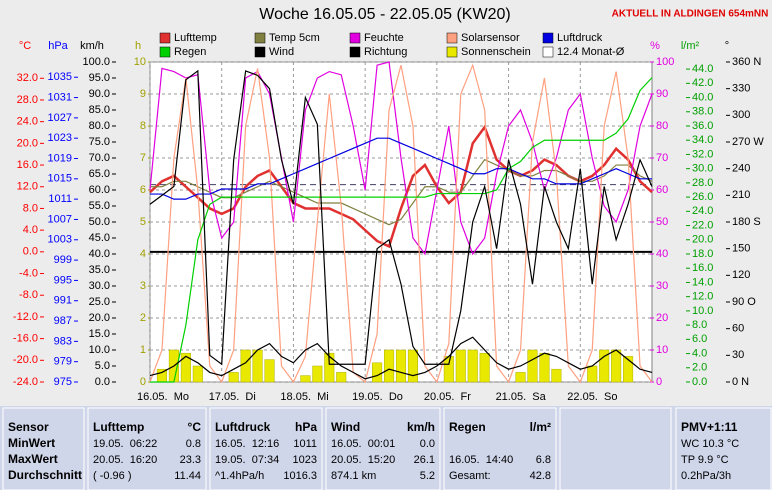 Image resolution: width=772 pixels, height=490 pixels. What do you see at coordinates (699, 339) in the screenshot?
I see `y-tick-label: 6.0` at bounding box center [699, 339].